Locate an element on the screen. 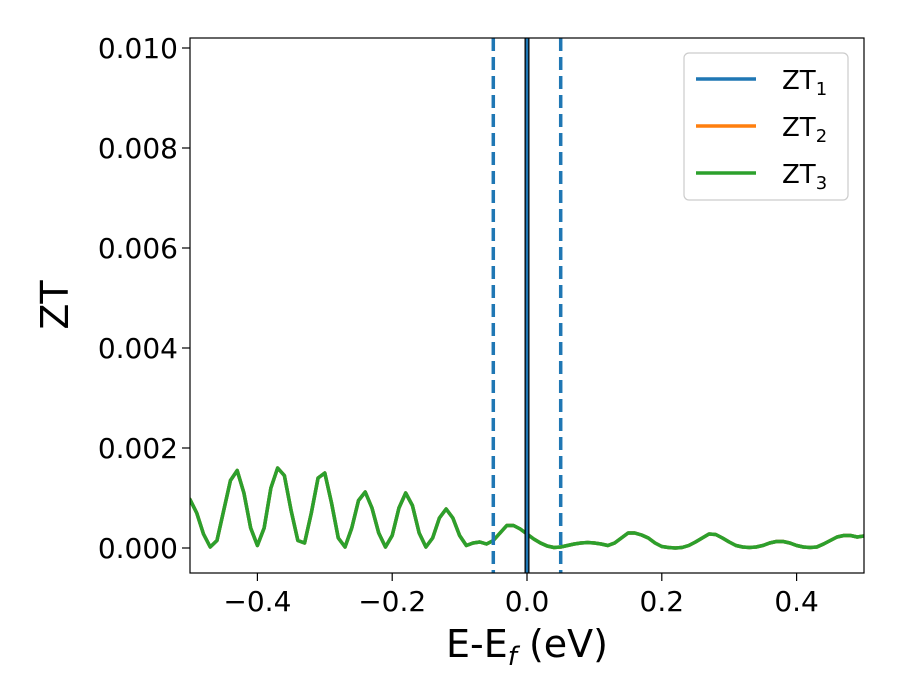 Image resolution: width=900 pixels, height=700 pixels. legend-box is located at coordinates (766, 126).